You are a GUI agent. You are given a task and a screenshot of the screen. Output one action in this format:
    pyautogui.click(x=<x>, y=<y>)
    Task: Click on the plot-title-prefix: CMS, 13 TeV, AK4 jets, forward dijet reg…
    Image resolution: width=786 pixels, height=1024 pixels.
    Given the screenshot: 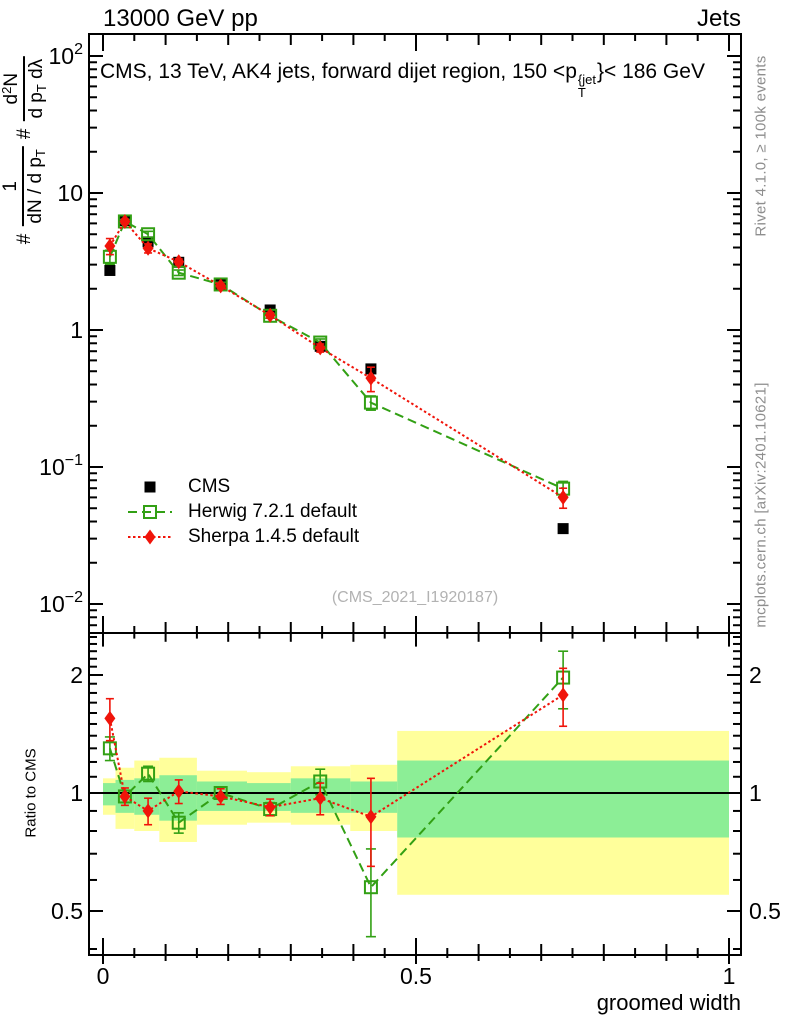 What is the action you would take?
    pyautogui.click(x=338, y=71)
    